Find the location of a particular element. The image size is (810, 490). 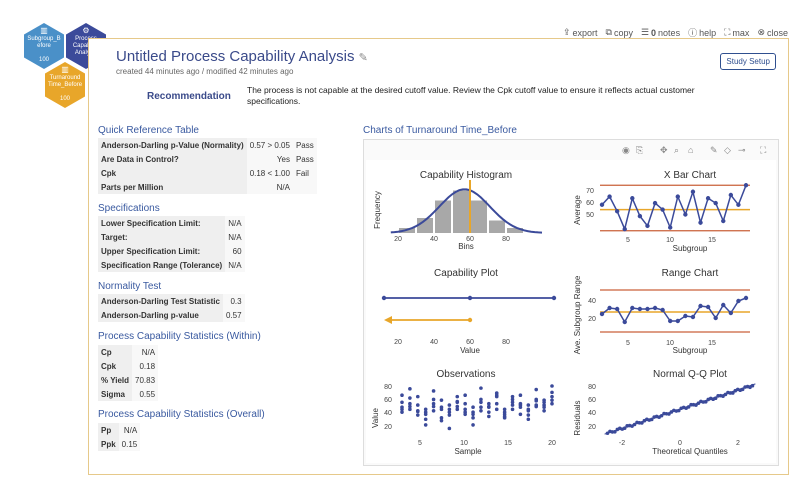

close-button: ⊗ close is located at coordinates (772, 32).